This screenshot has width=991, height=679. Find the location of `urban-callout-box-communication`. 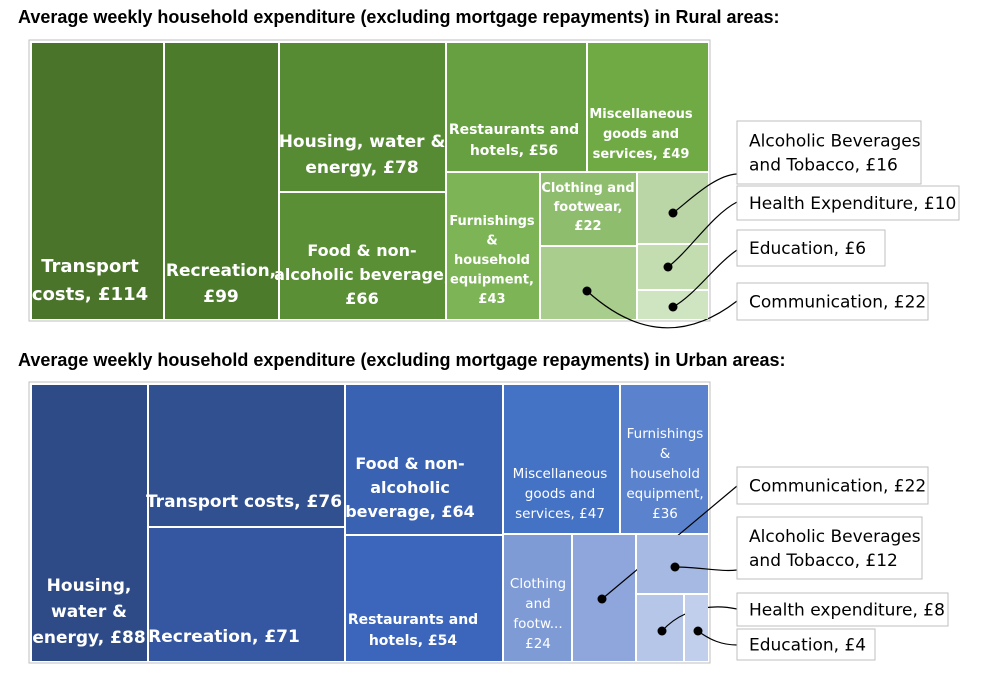

urban-callout-box-communication is located at coordinates (832, 485).